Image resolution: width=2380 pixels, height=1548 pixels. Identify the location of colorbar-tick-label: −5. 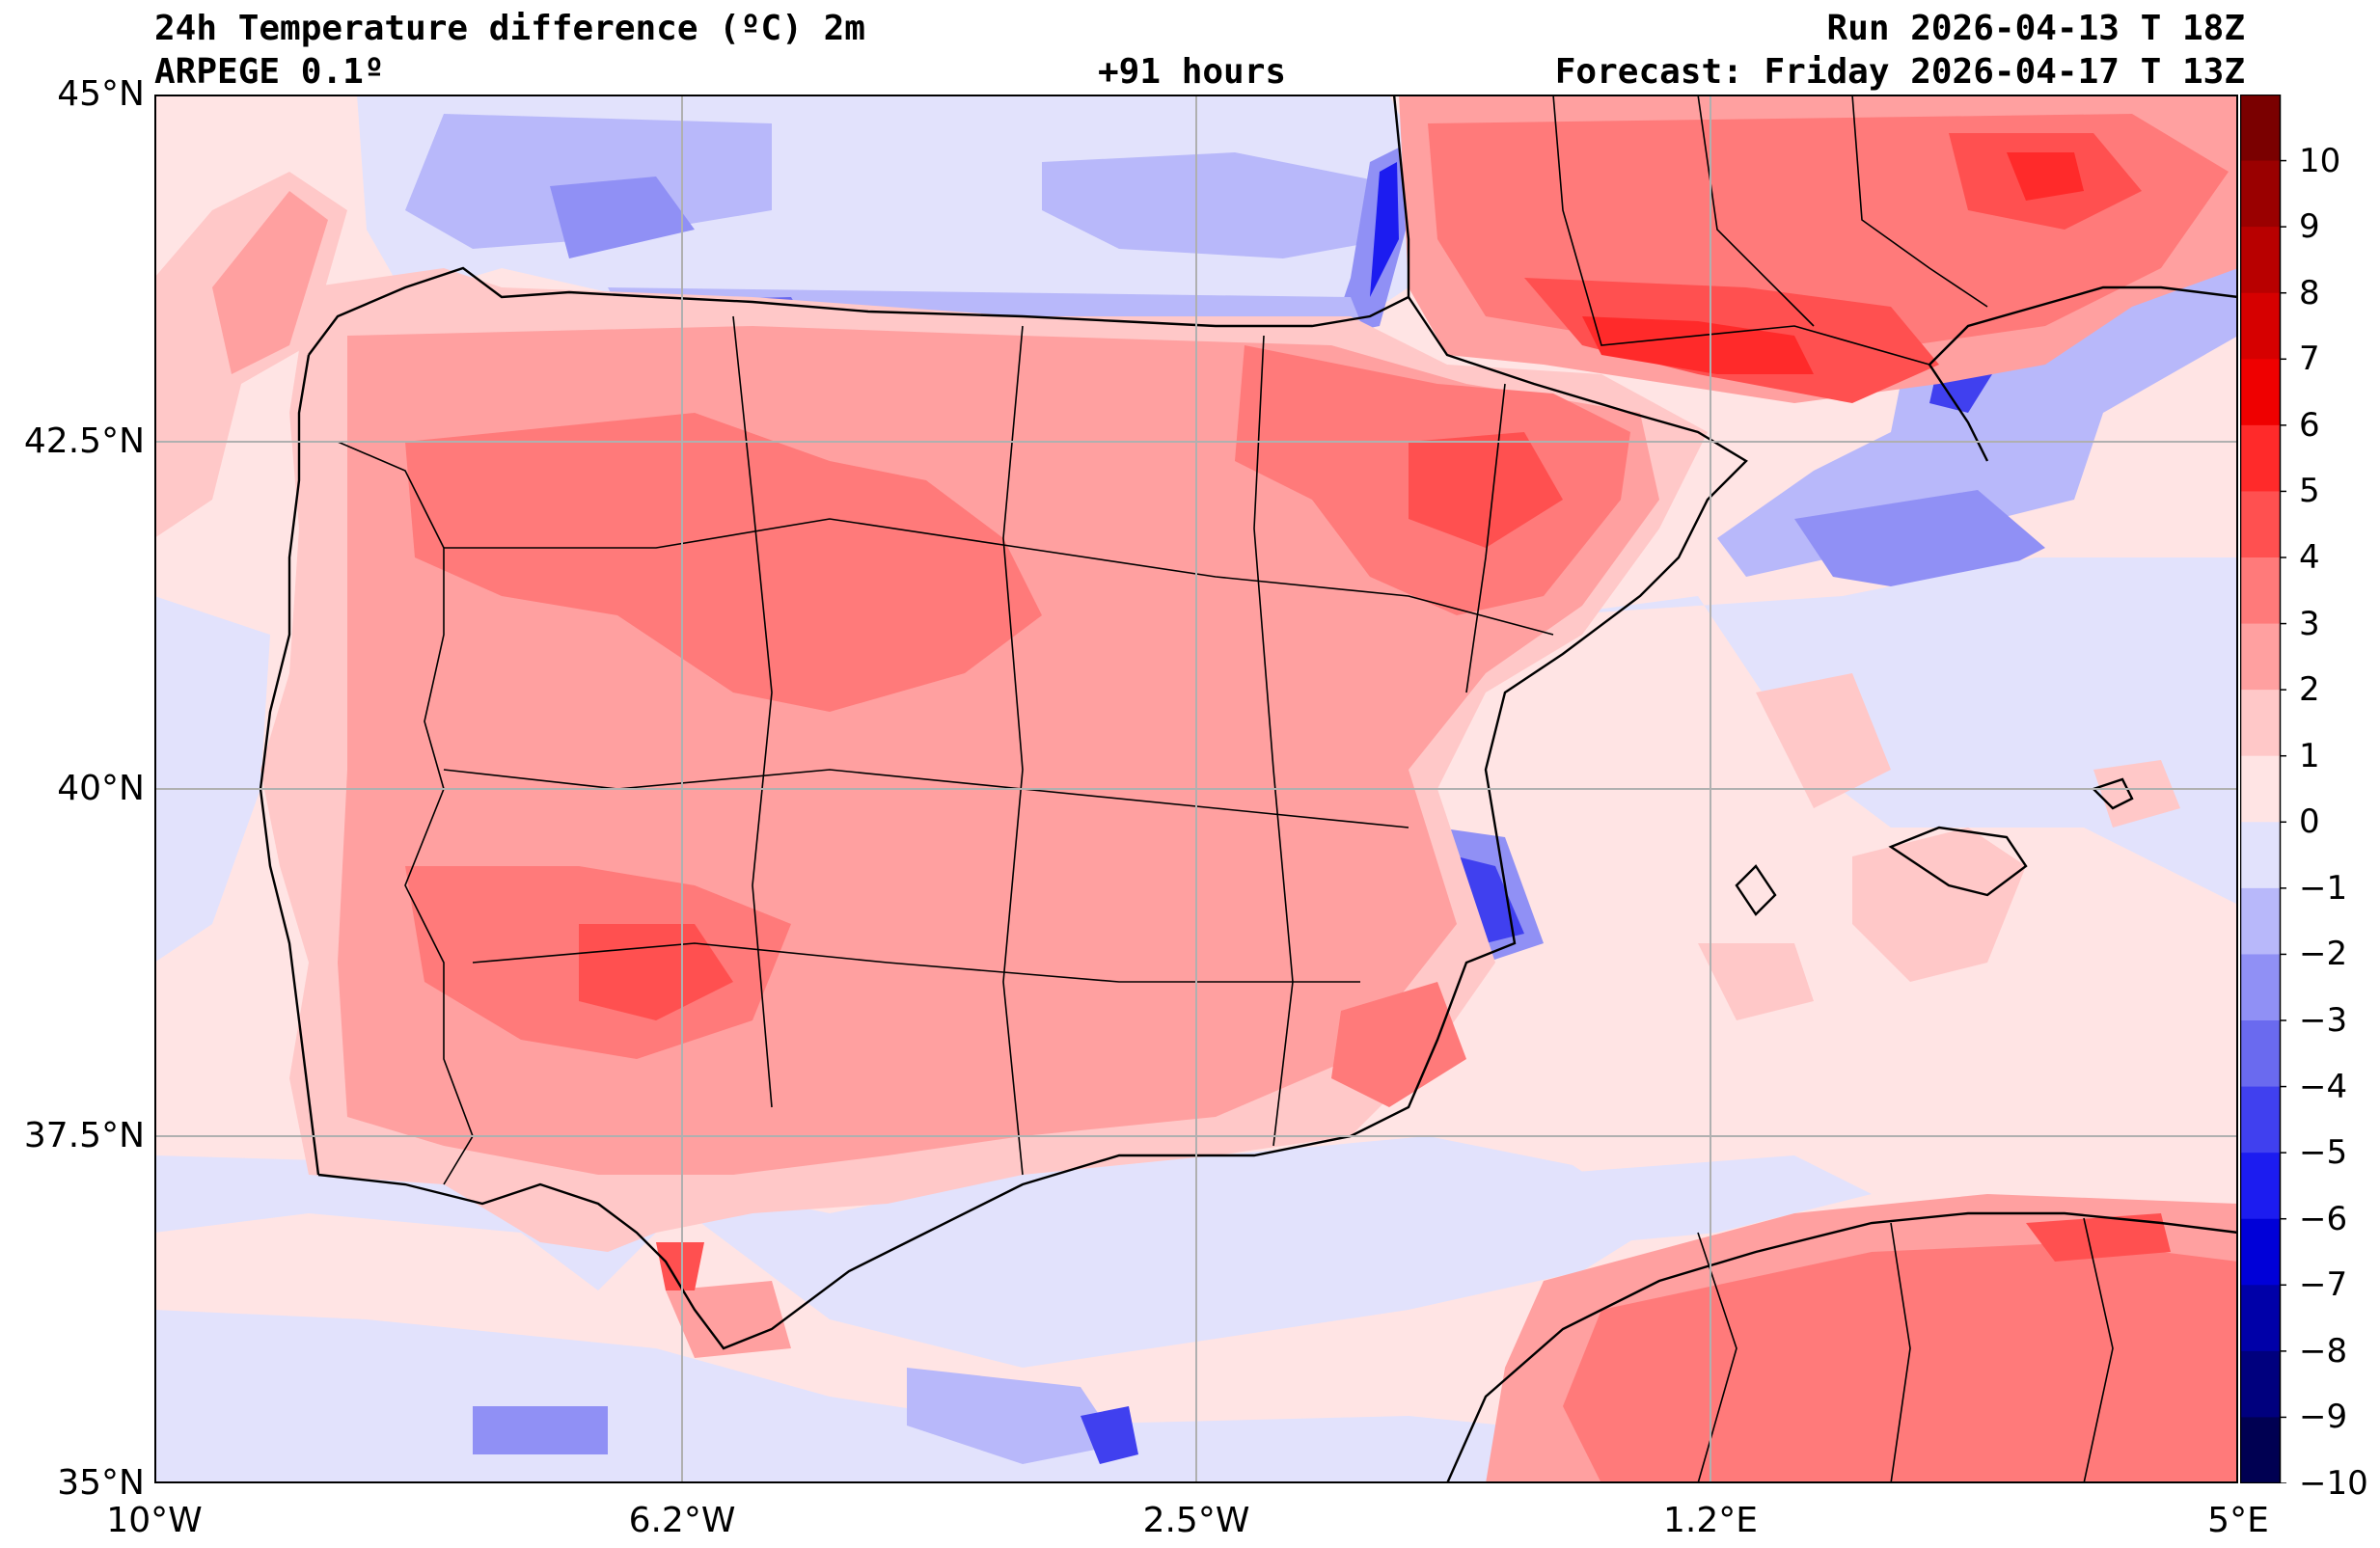
(2324, 1153).